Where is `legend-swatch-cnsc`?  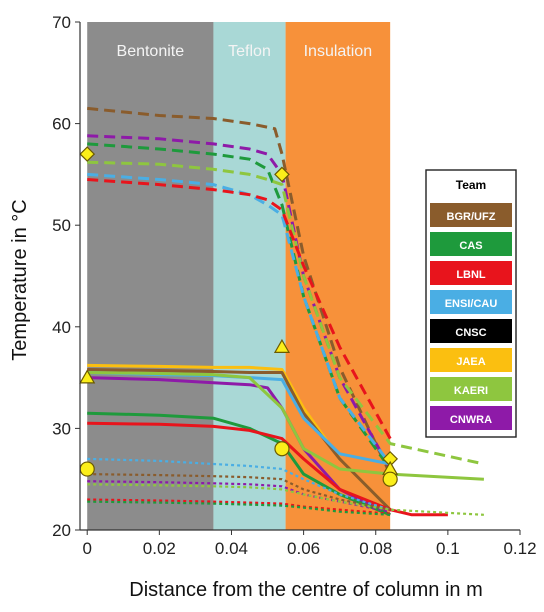 legend-swatch-cnsc is located at coordinates (471, 331).